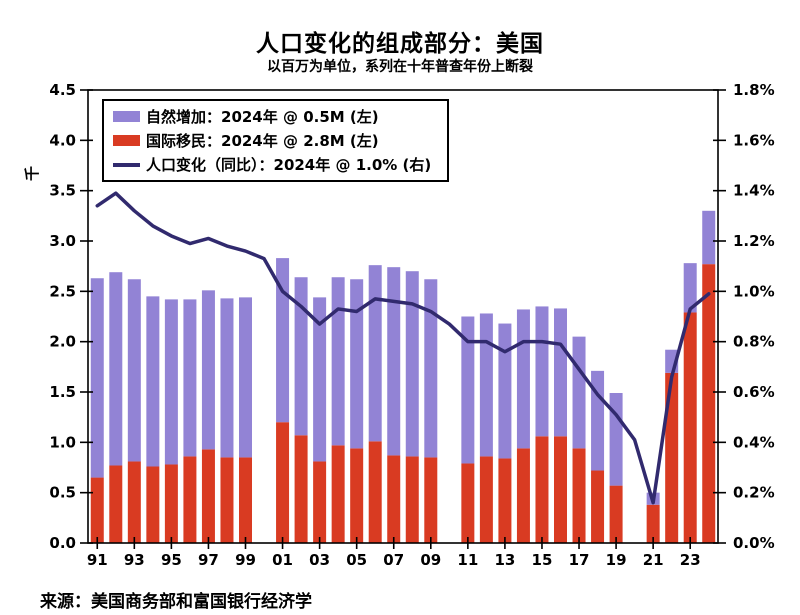 The height and width of the screenshot is (615, 800). What do you see at coordinates (412, 499) in the screenshot?
I see `bar-migration-2008` at bounding box center [412, 499].